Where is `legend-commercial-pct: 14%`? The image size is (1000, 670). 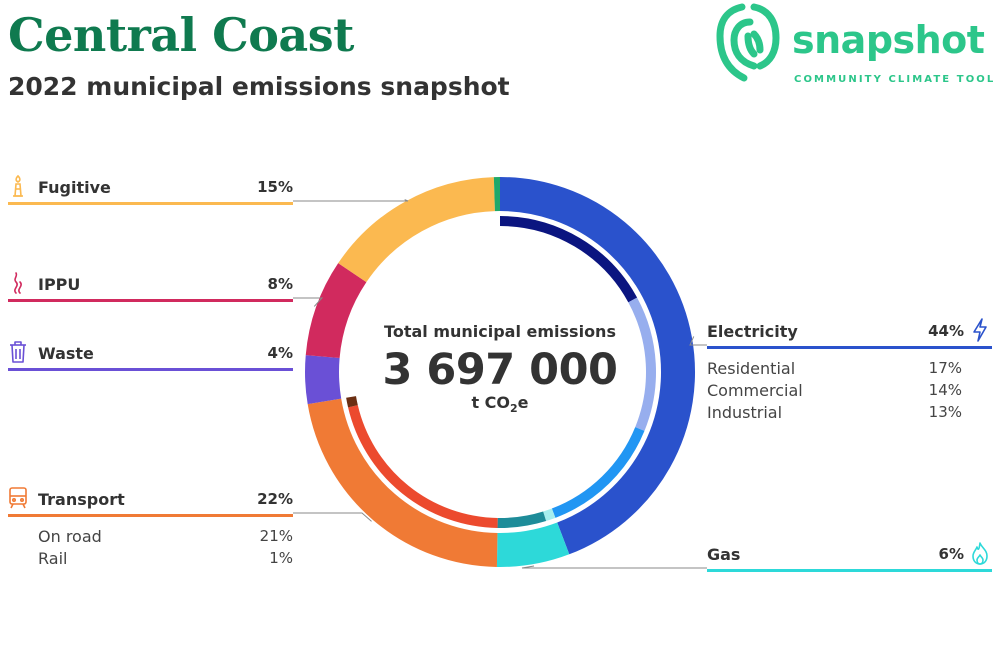
legend-commercial-pct: 14% is located at coordinates (945, 390).